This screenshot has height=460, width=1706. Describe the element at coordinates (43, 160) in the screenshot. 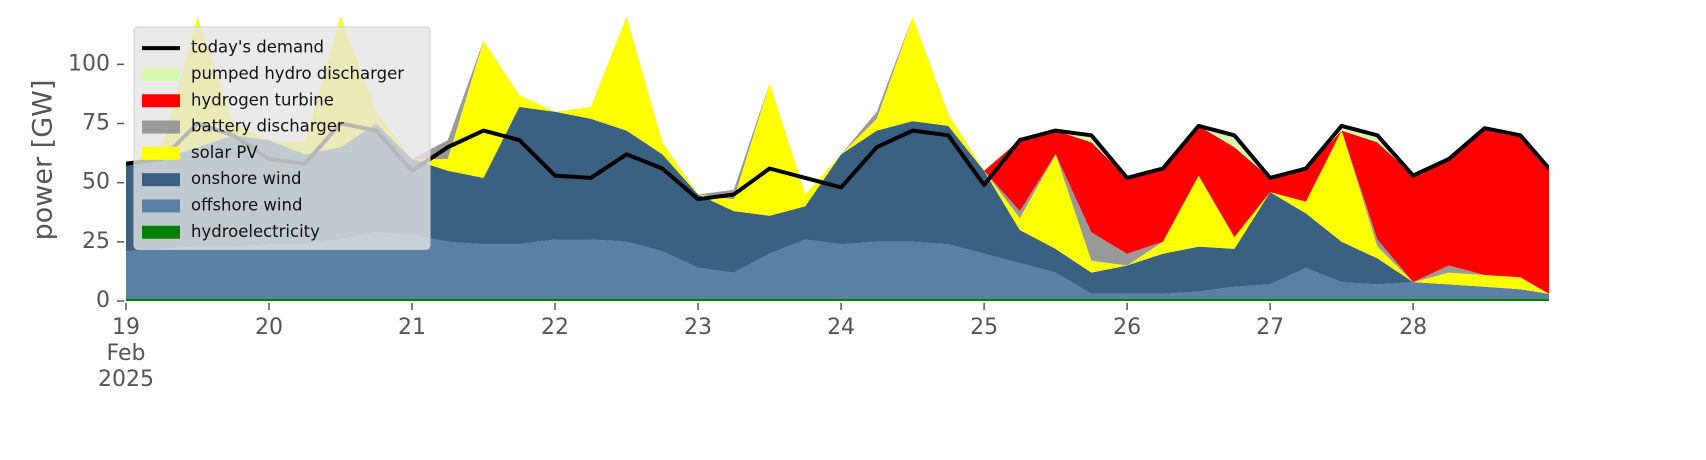

I see `y-axis-label: power [GW]` at that location.